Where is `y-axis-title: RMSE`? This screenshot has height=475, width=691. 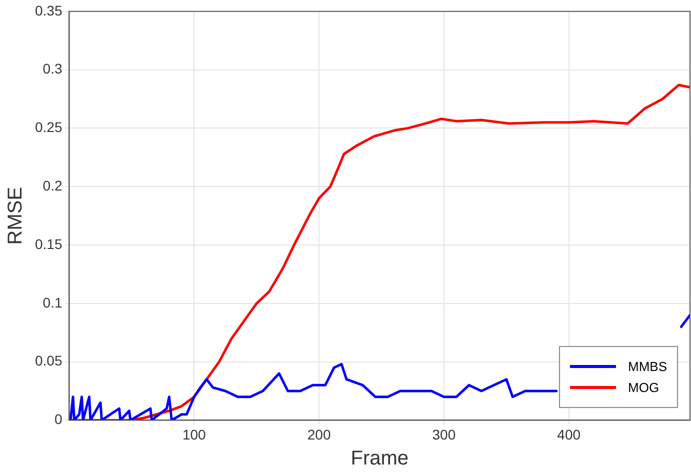
y-axis-title: RMSE is located at coordinates (15, 215).